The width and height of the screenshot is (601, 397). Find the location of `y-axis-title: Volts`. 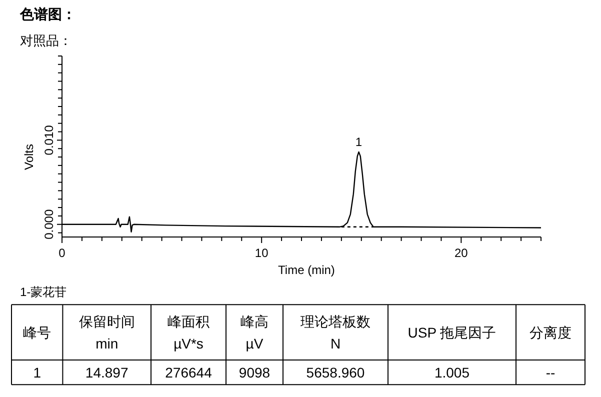

y-axis-title: Volts is located at coordinates (29, 157).